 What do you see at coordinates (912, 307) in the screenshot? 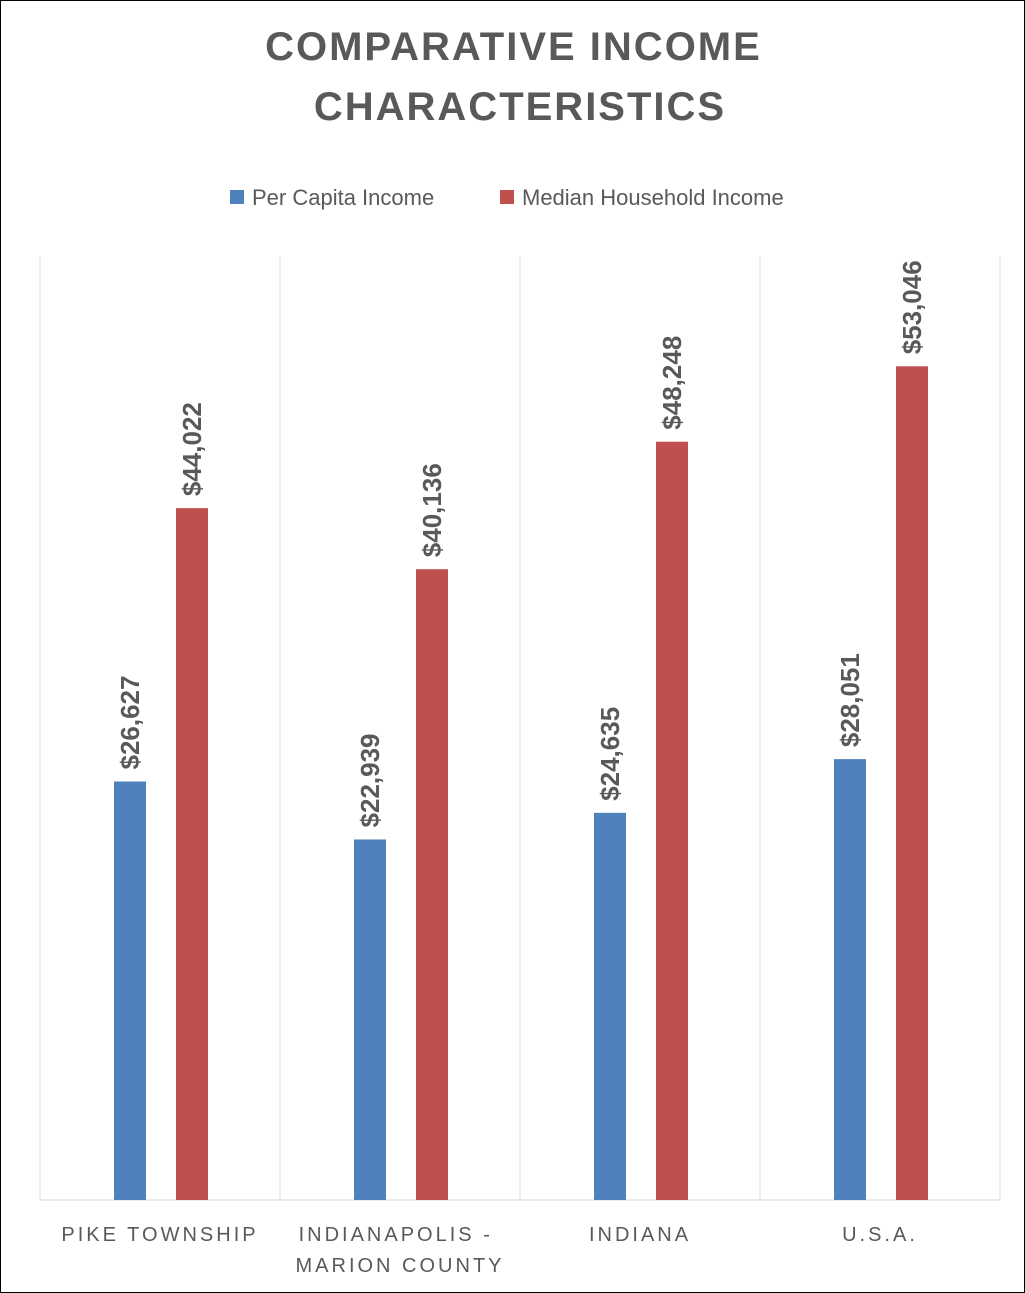
I see `data-label: $53,046` at bounding box center [912, 307].